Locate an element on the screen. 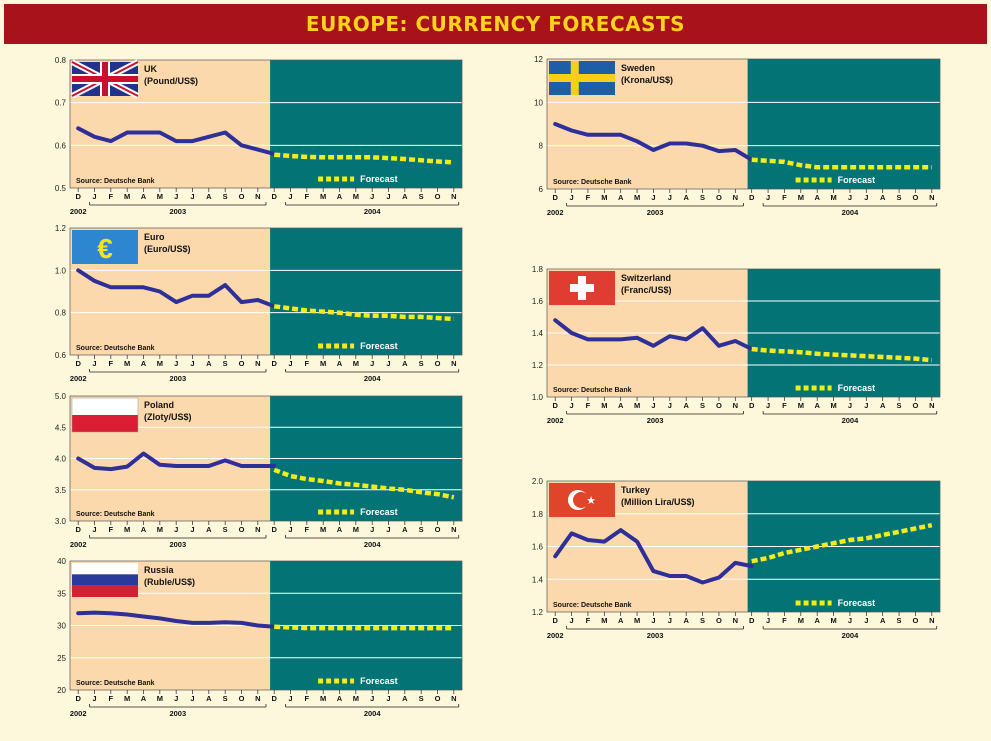  y-tick-label: 4.5 is located at coordinates (61, 427).